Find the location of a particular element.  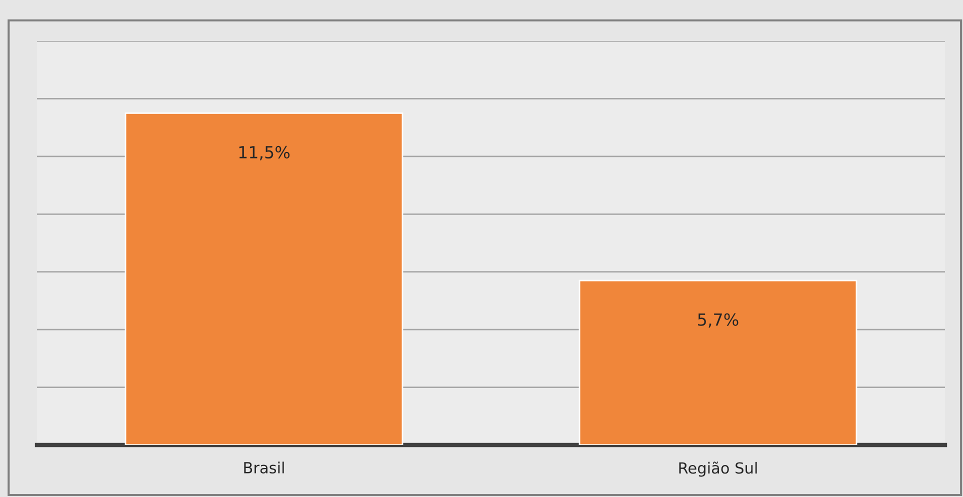

x-tick-label: Região Sul is located at coordinates (718, 469).